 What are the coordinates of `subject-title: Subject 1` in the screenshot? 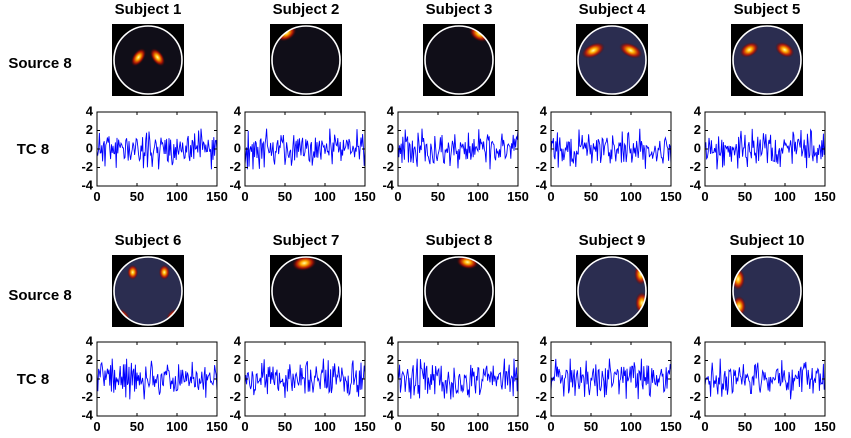 It's located at (148, 9).